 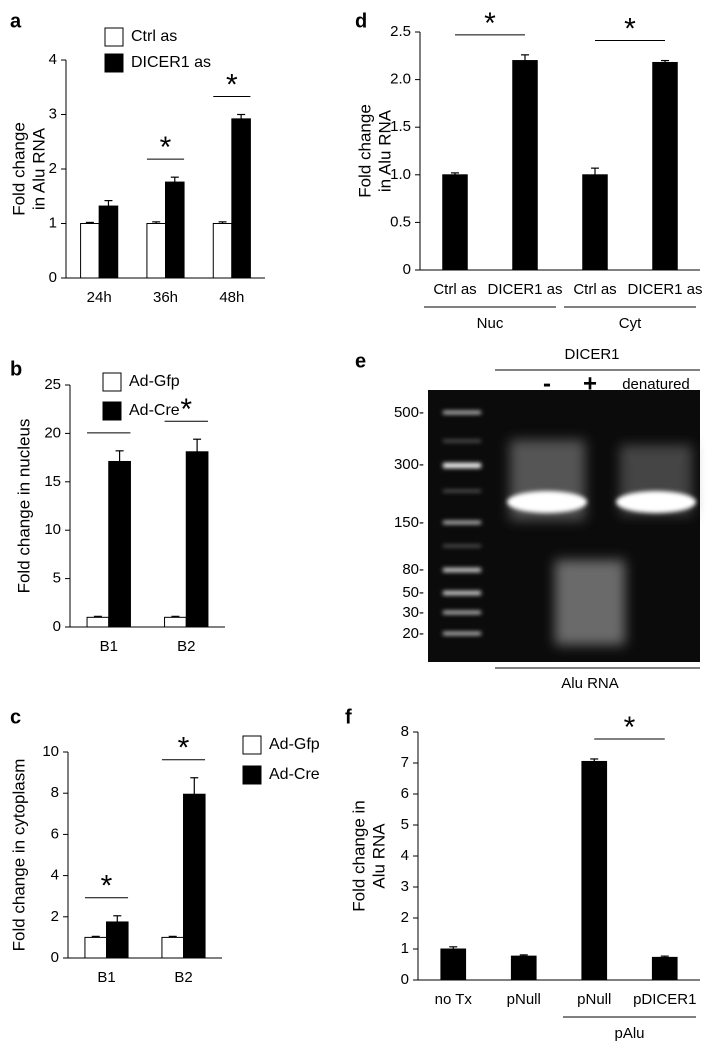 I want to click on marker-label: 150-, so click(x=409, y=522).